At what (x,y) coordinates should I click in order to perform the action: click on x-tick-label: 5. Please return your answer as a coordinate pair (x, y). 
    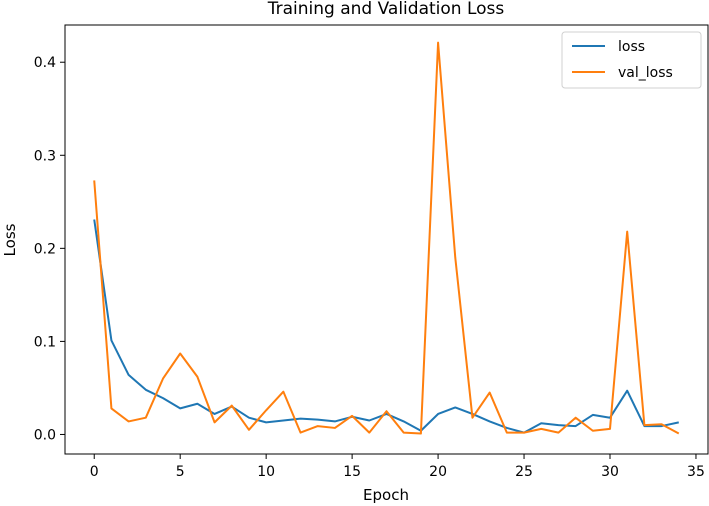
    Looking at the image, I should click on (180, 472).